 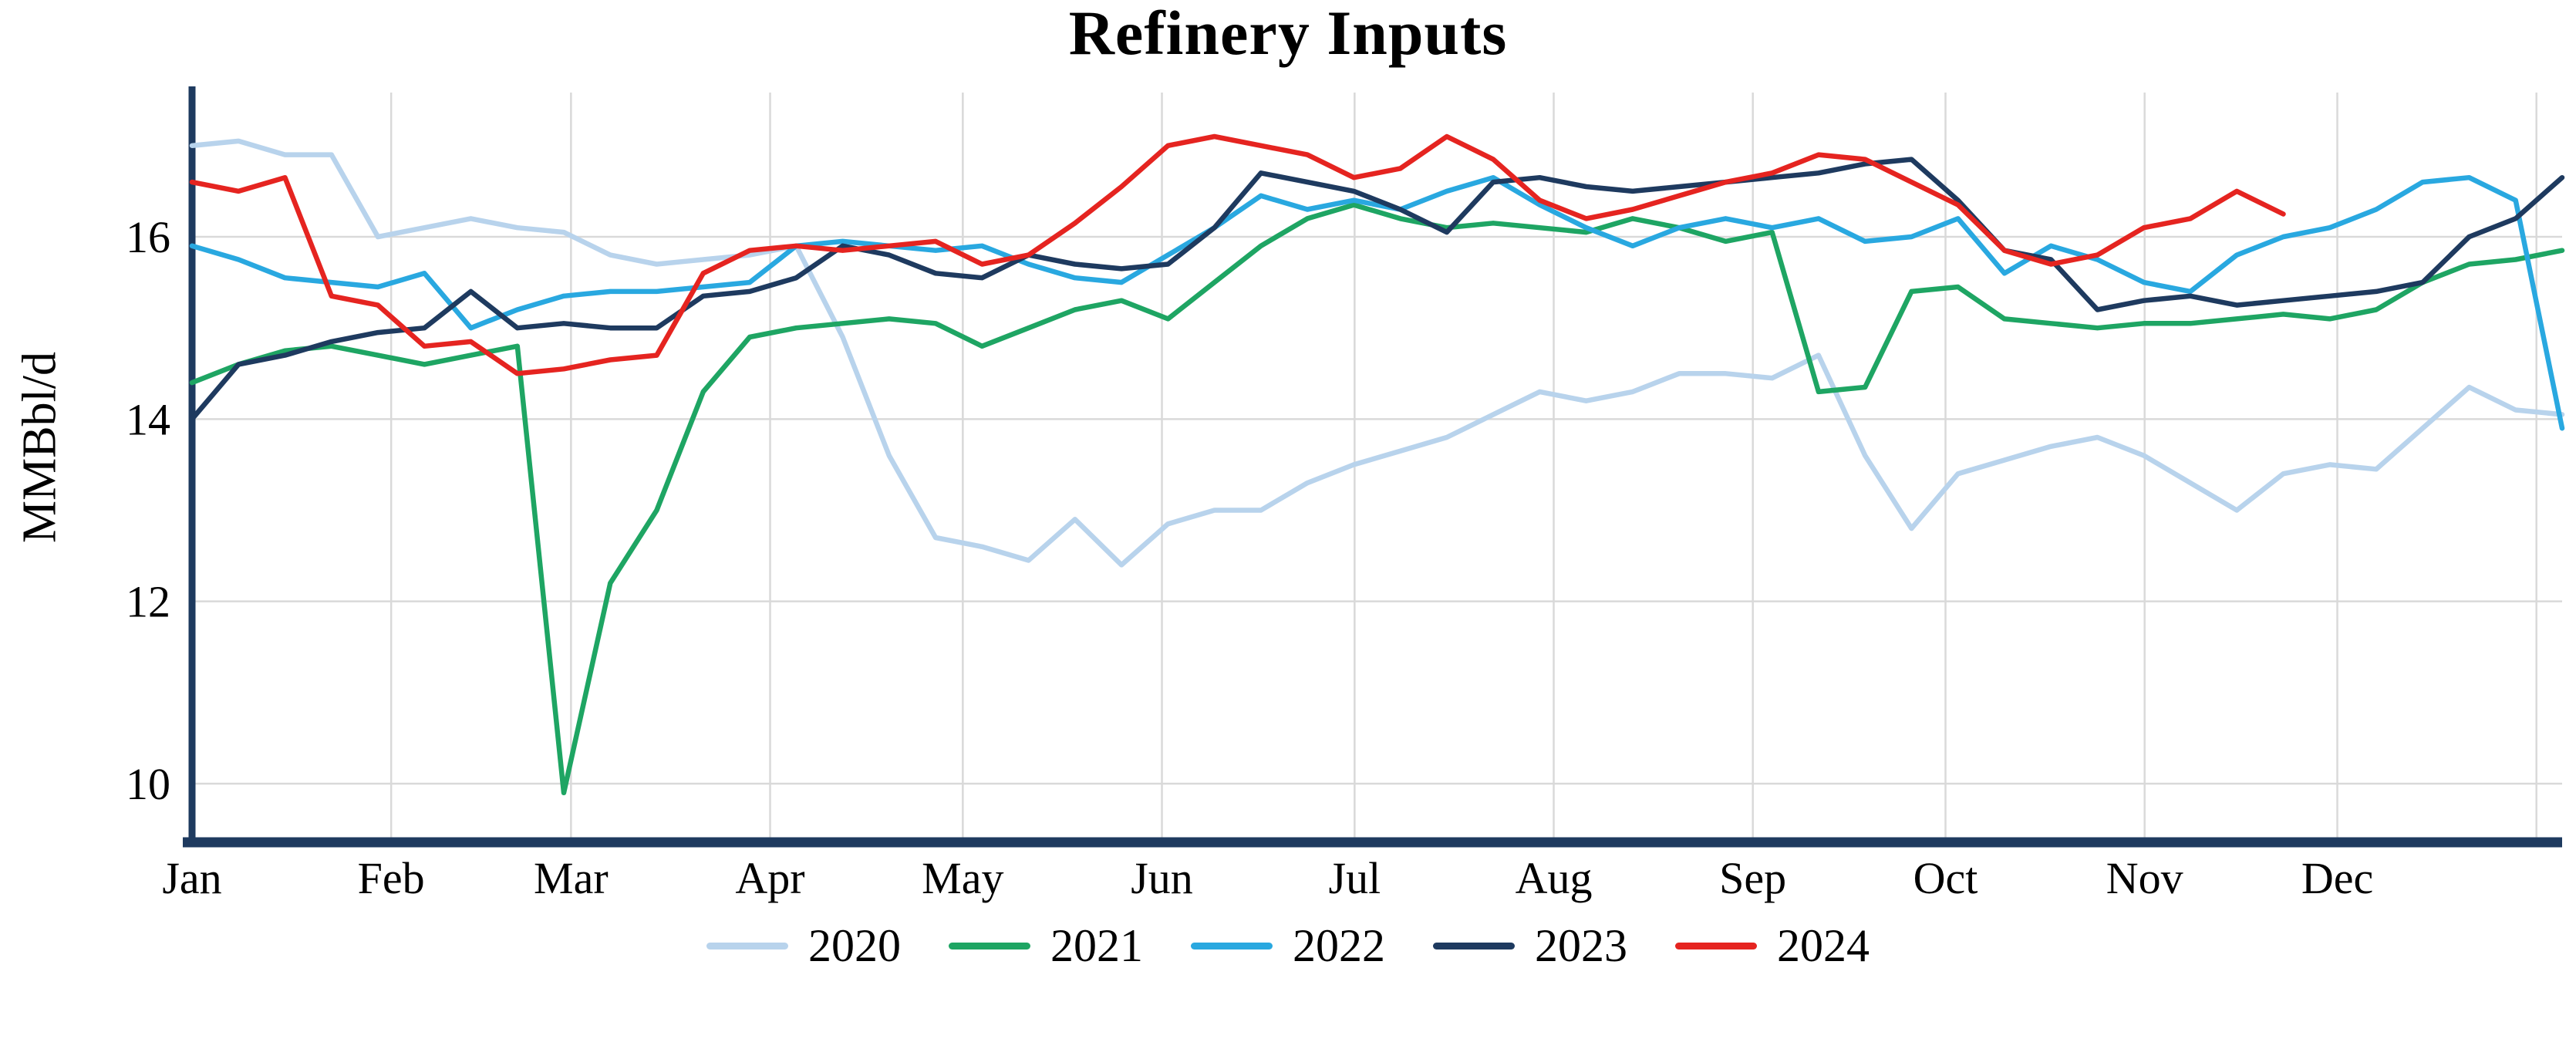 What do you see at coordinates (989, 945) in the screenshot?
I see `legend-swatch-2021` at bounding box center [989, 945].